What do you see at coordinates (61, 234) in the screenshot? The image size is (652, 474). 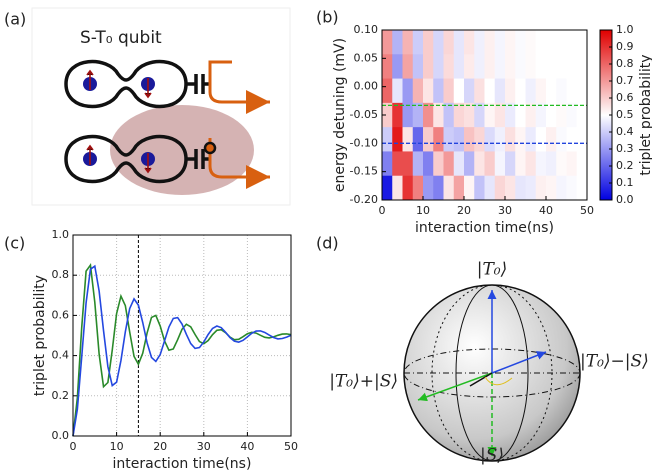 I see `y-tick-label: 1.0` at bounding box center [61, 234].